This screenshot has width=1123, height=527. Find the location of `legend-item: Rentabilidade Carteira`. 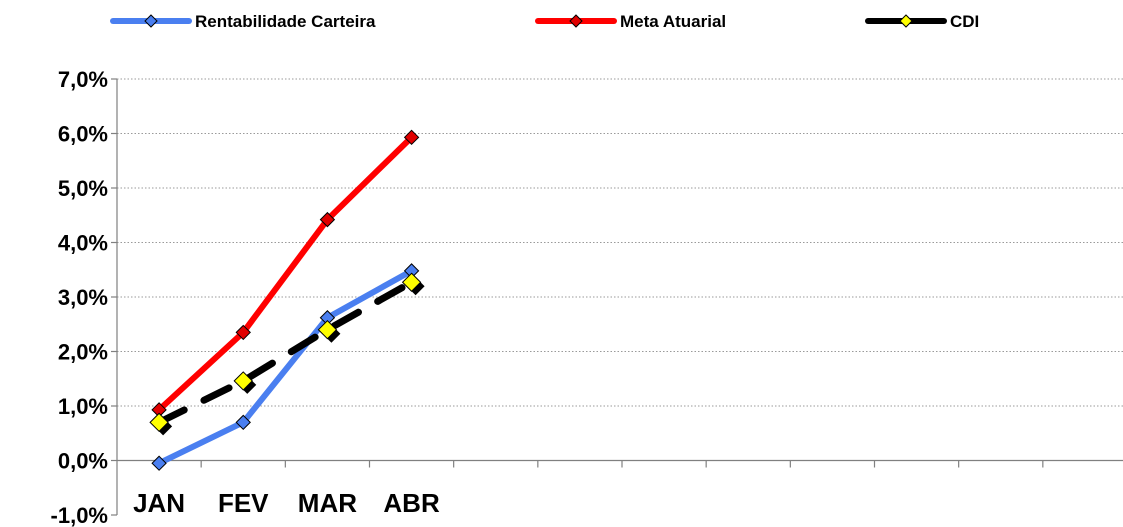

legend-item: Rentabilidade Carteira is located at coordinates (243, 21).